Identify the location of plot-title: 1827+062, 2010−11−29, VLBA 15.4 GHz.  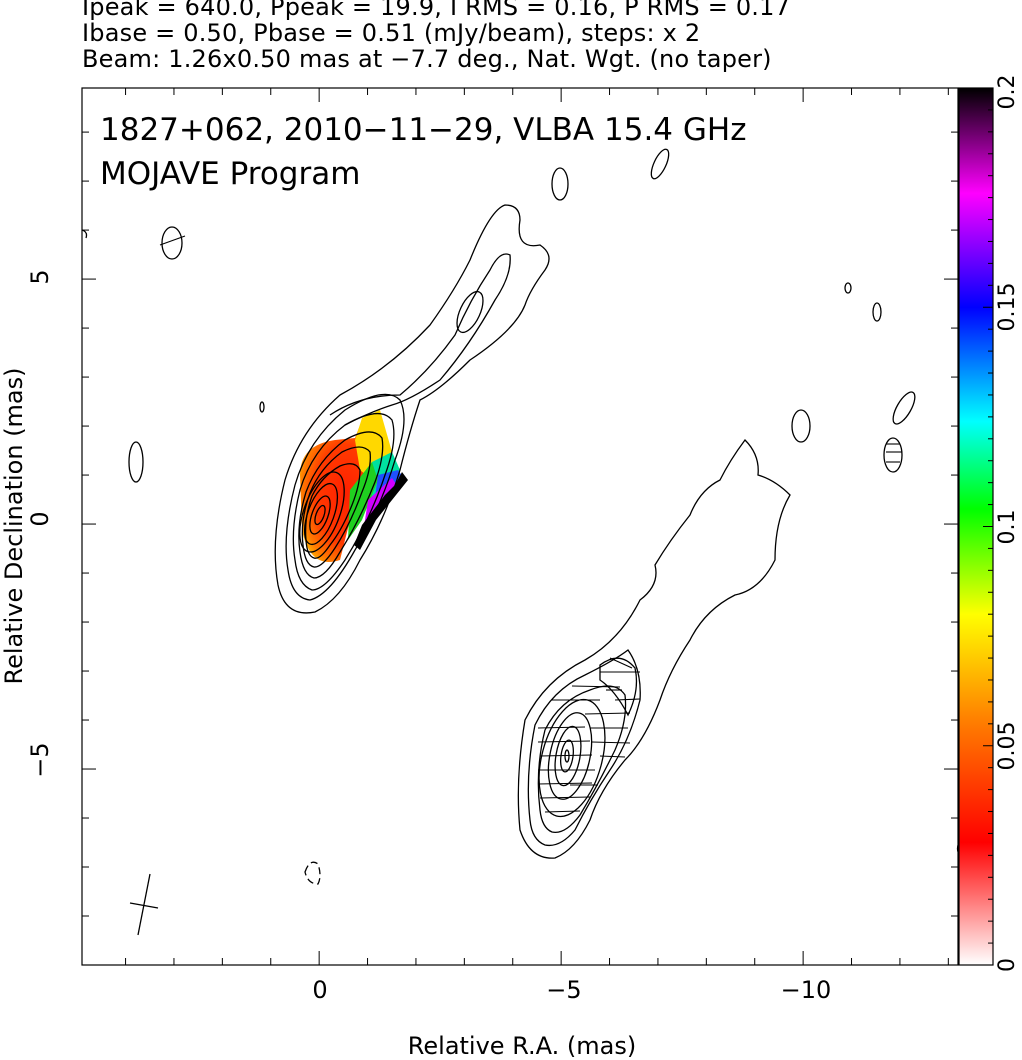
(423, 130).